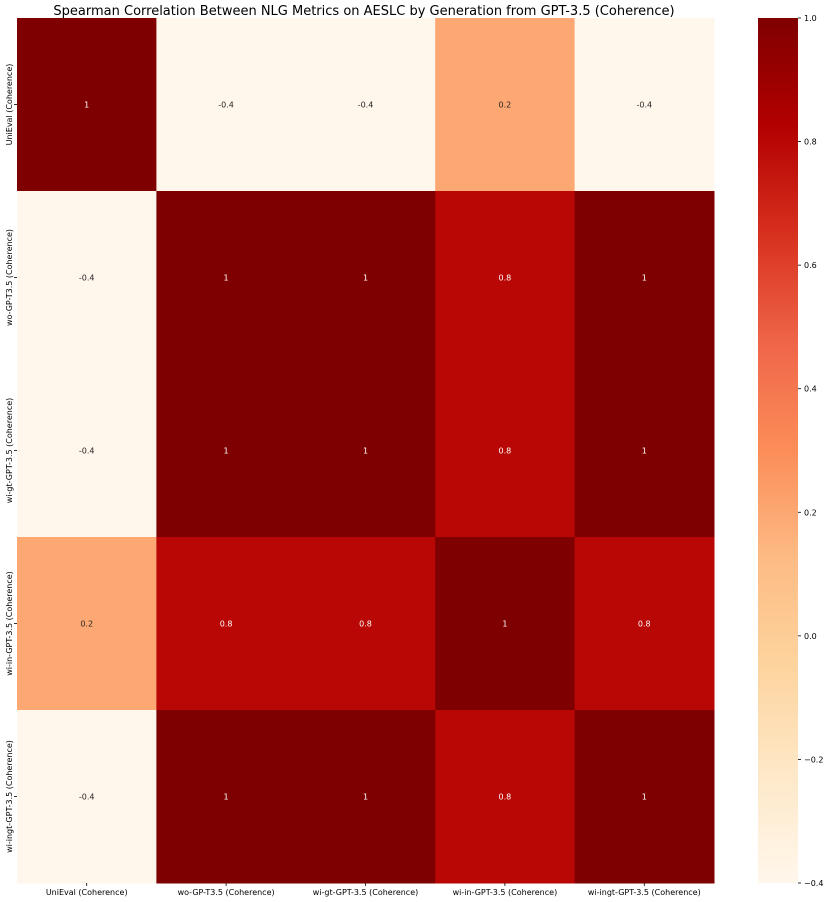  What do you see at coordinates (226, 892) in the screenshot?
I see `x-tick-label: wo-GP-T3.5 (Coherence)` at bounding box center [226, 892].